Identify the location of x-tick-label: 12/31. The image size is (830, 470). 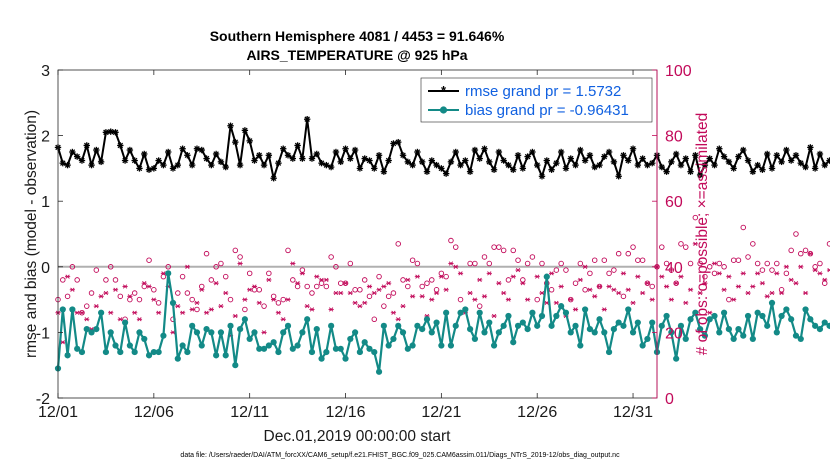
(633, 412).